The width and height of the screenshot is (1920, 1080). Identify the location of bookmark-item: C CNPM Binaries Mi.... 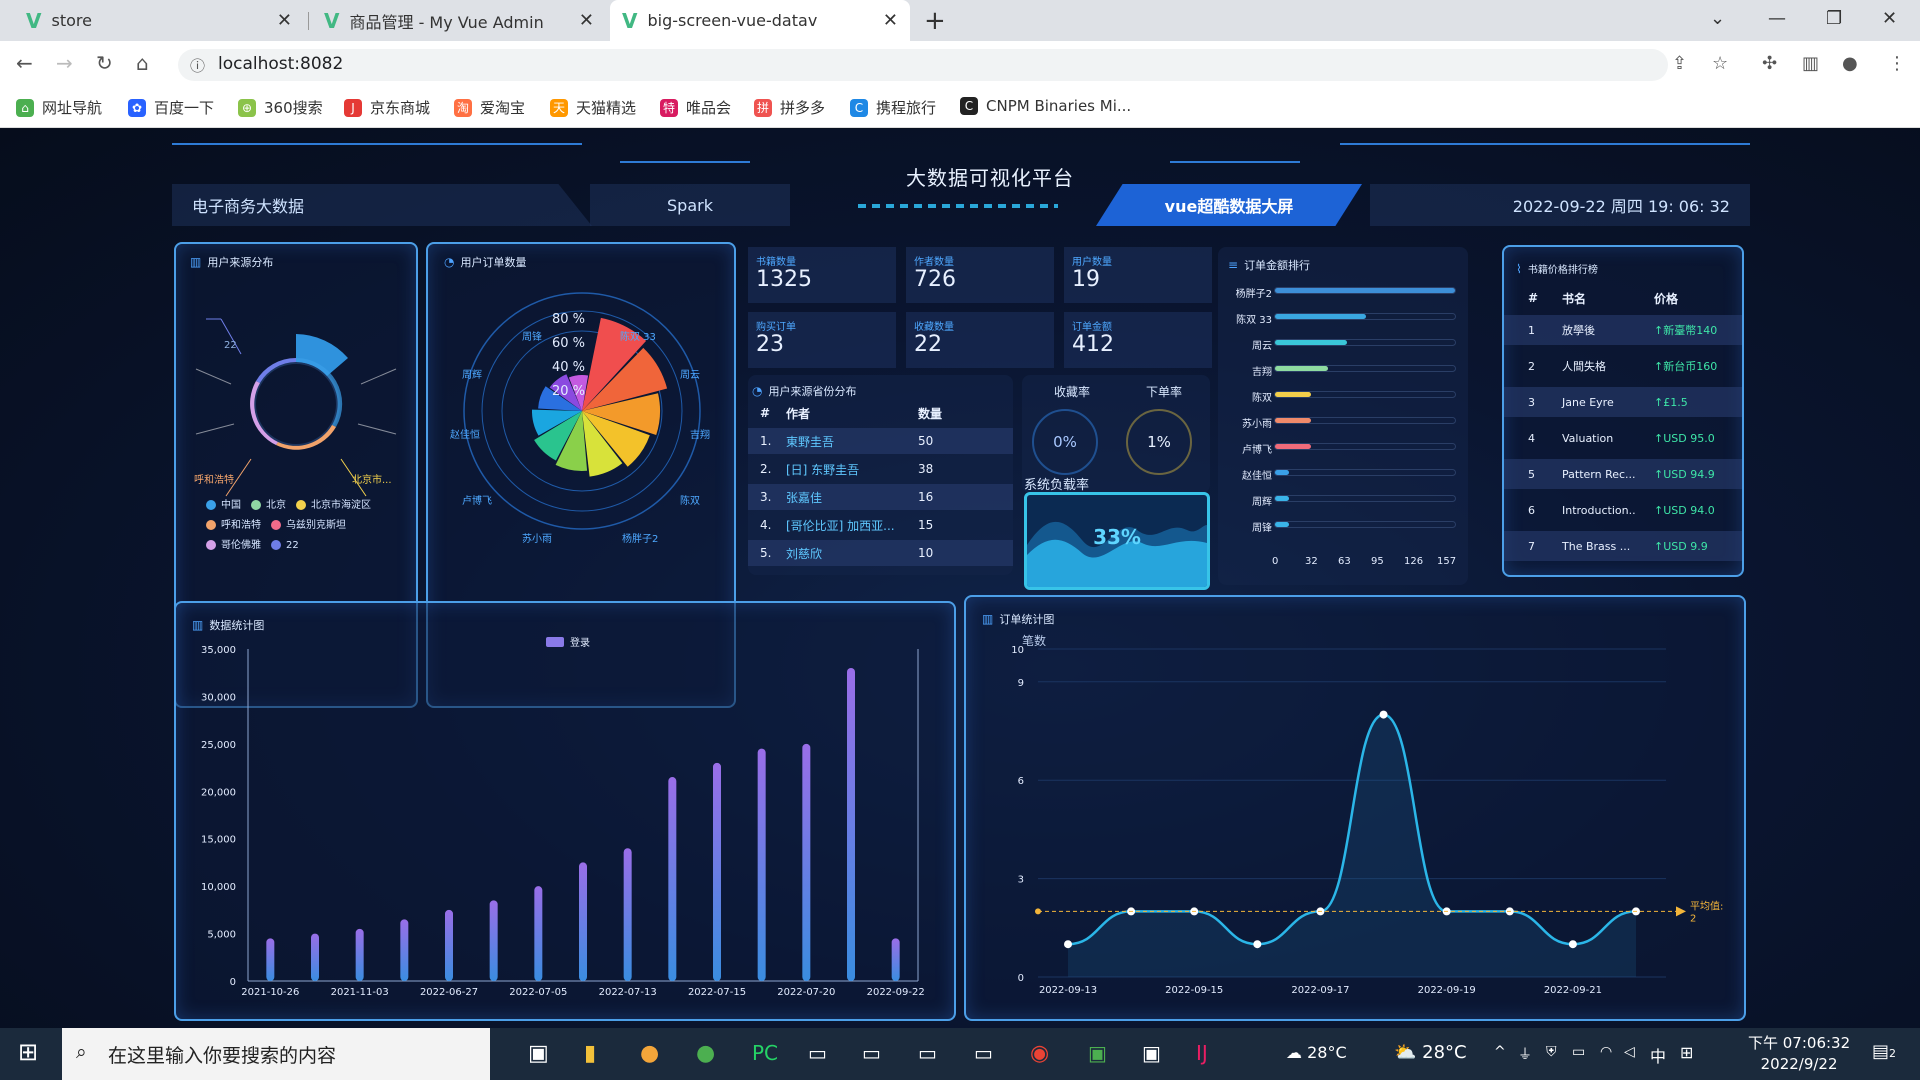
(1045, 106).